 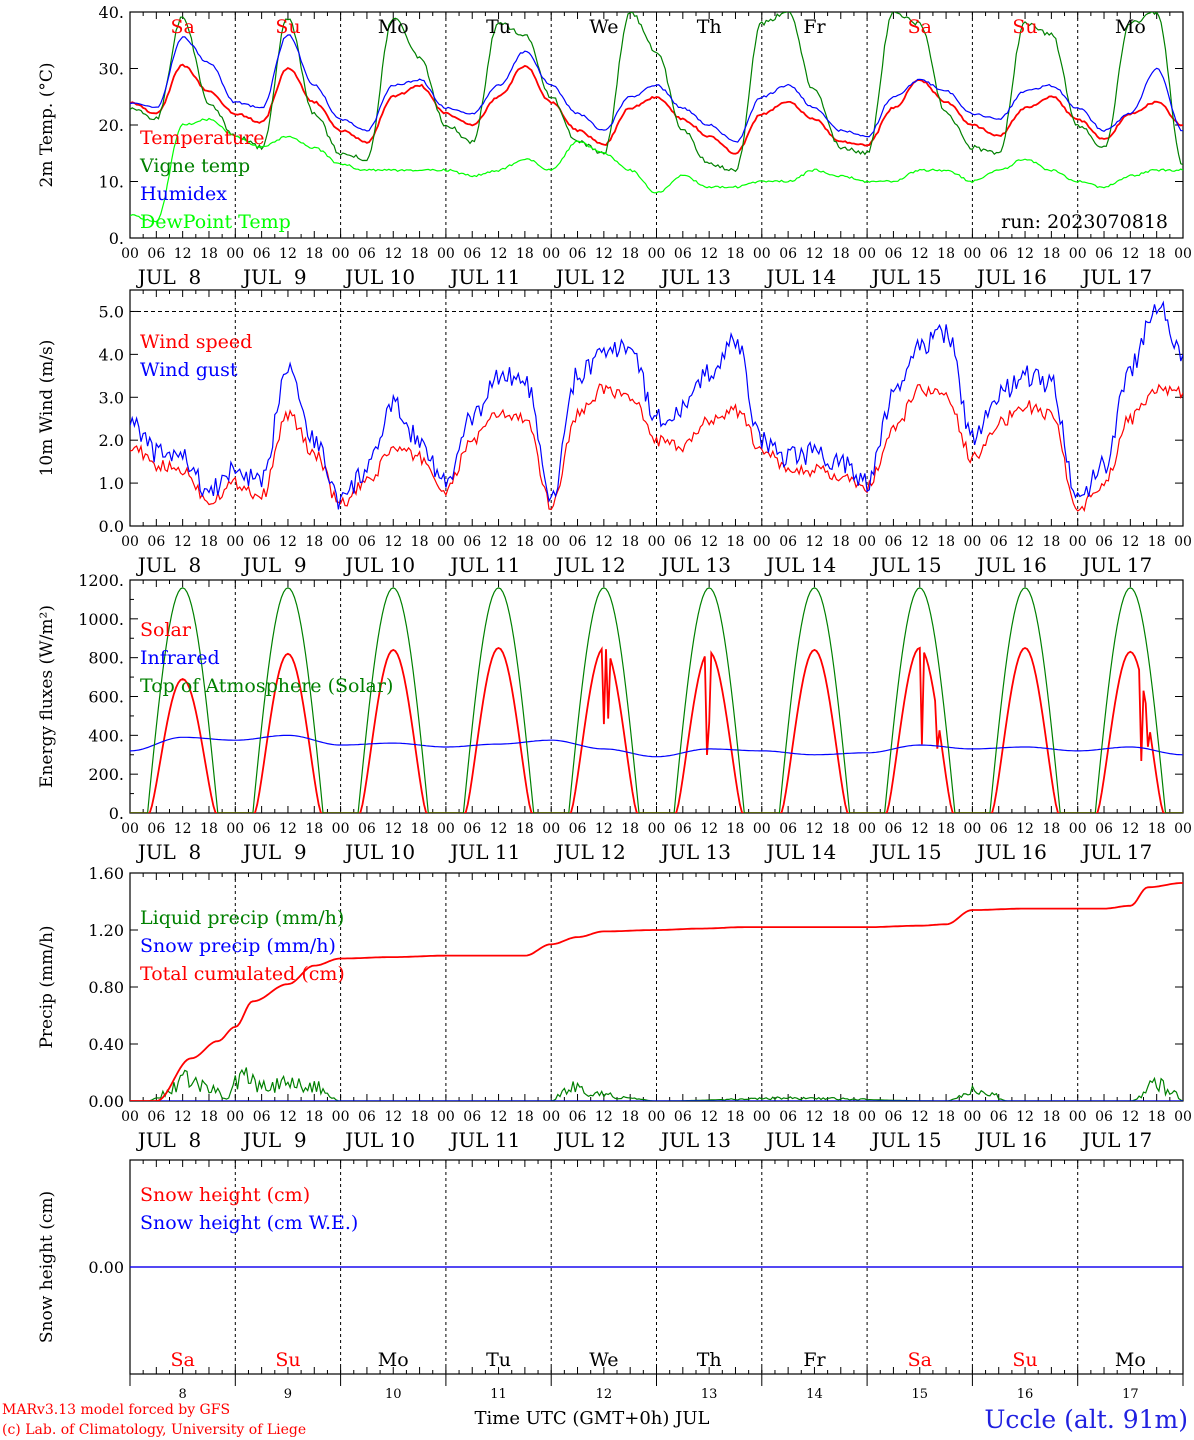 What do you see at coordinates (393, 1394) in the screenshot?
I see `day-number-label: 10` at bounding box center [393, 1394].